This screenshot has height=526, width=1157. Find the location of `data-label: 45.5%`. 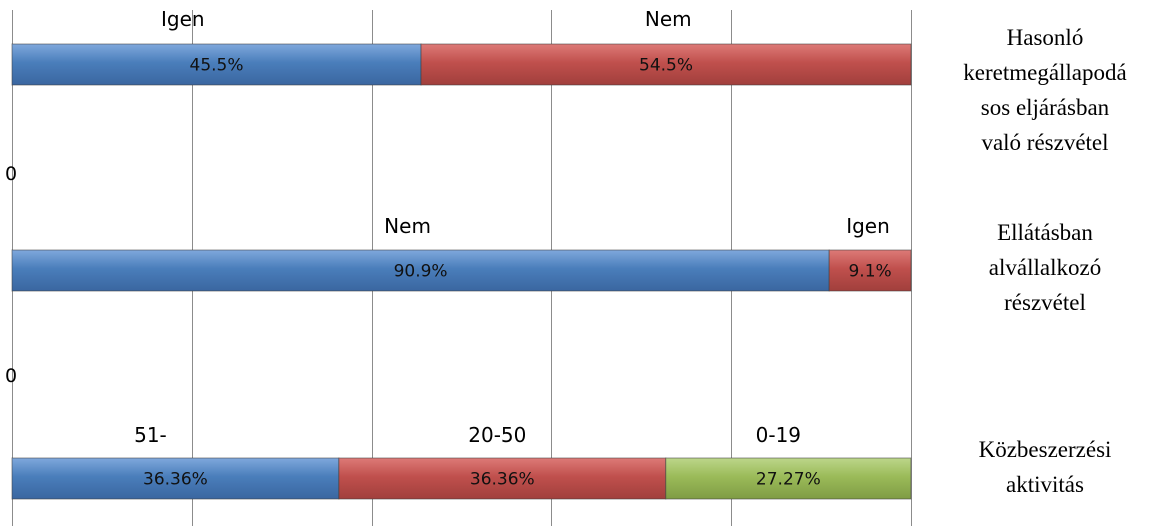

data-label: 45.5% is located at coordinates (217, 66).